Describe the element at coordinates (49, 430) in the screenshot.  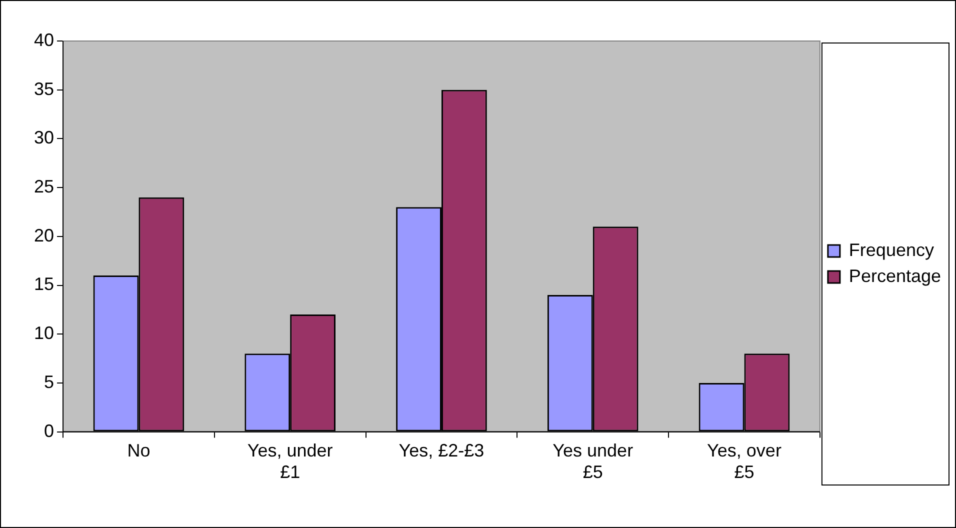
I see `y-tick-label: 0` at that location.